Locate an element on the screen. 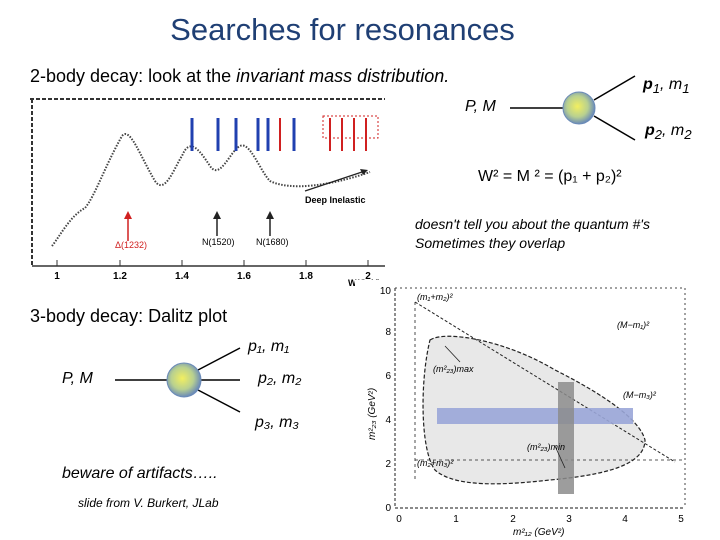 This screenshot has height=540, width=720. y-tick-label: 4 is located at coordinates (388, 420).